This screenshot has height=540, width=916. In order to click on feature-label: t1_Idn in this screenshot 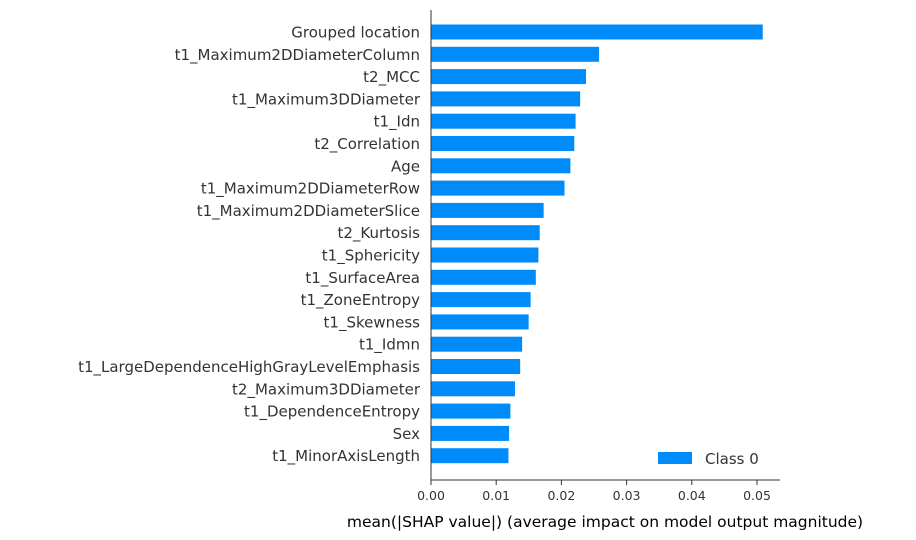, I will do `click(397, 122)`.